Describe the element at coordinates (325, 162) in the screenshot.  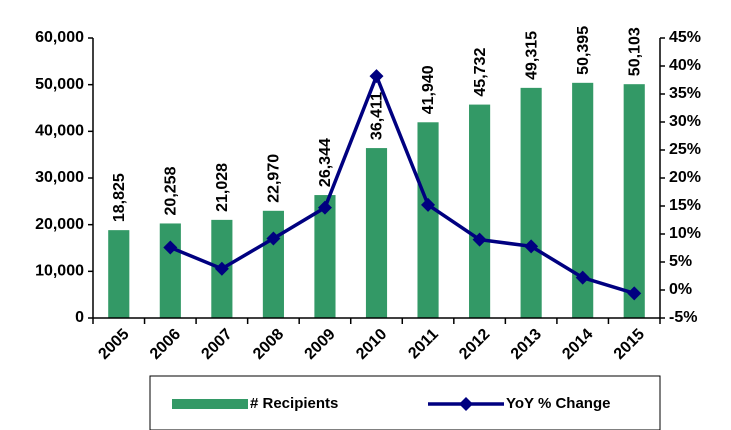
I see `value-label: 26,344` at that location.